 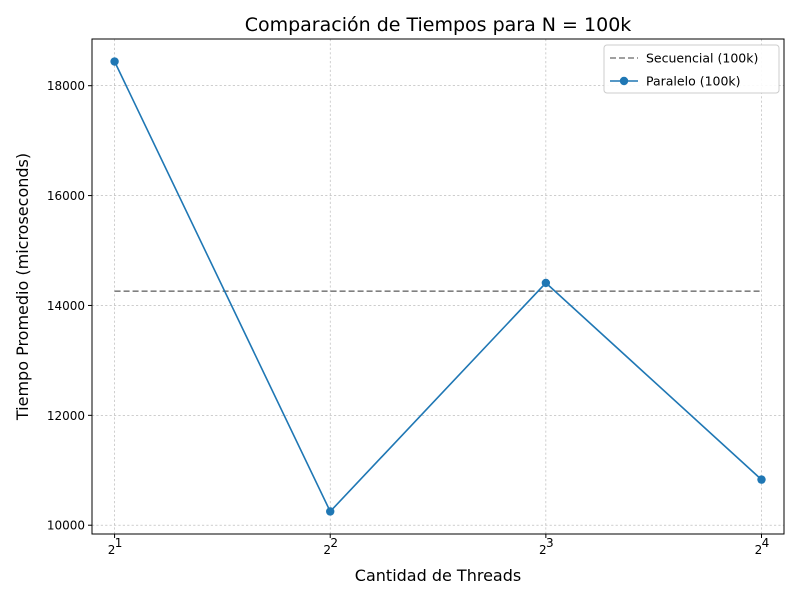 I want to click on x-axis-label: Cantidad de Threads, so click(x=438, y=575).